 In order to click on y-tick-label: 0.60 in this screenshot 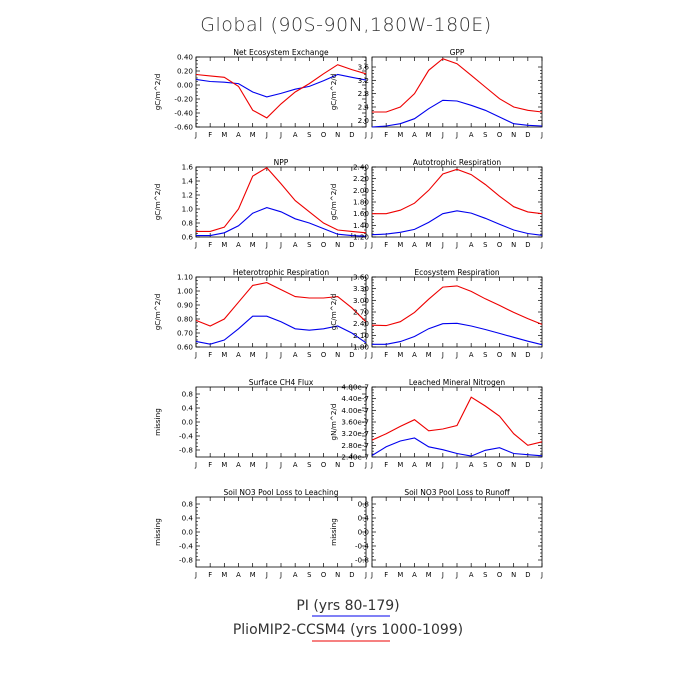, I will do `click(185, 347)`.